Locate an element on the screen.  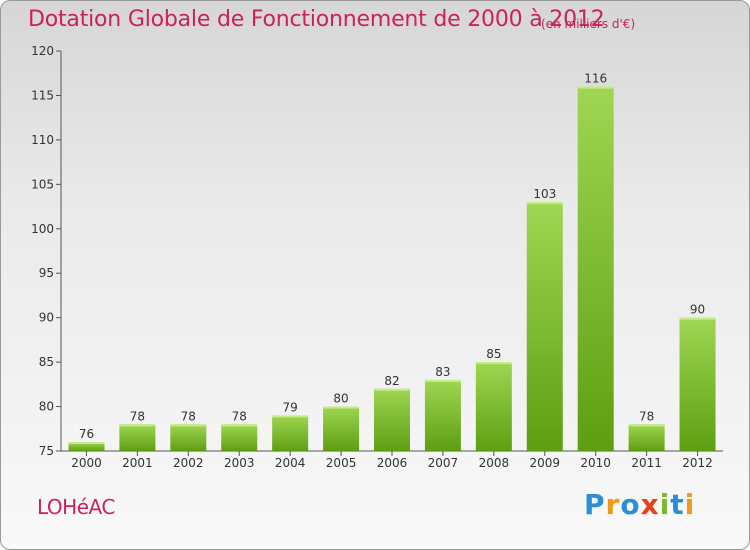
y-tick-label: 120 is located at coordinates (42, 51).